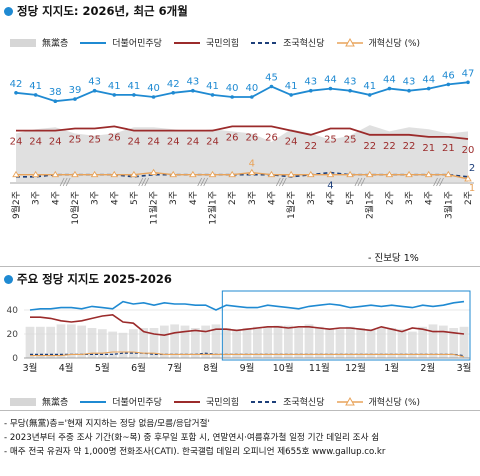 The image size is (480, 476). I want to click on series-ppp-line, so click(242, 132).